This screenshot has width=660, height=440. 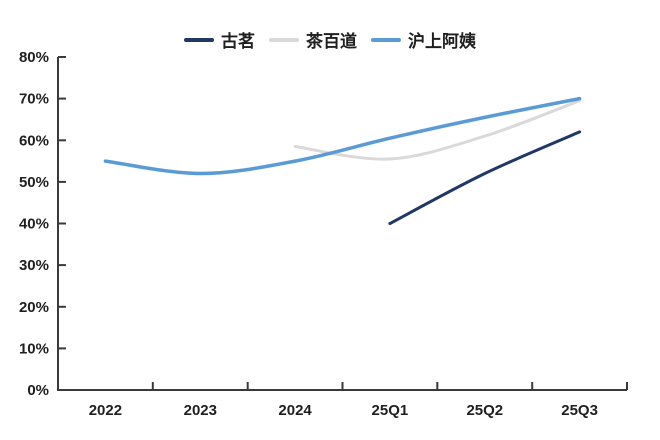 I want to click on x-tick-label: 25Q2, so click(x=484, y=410).